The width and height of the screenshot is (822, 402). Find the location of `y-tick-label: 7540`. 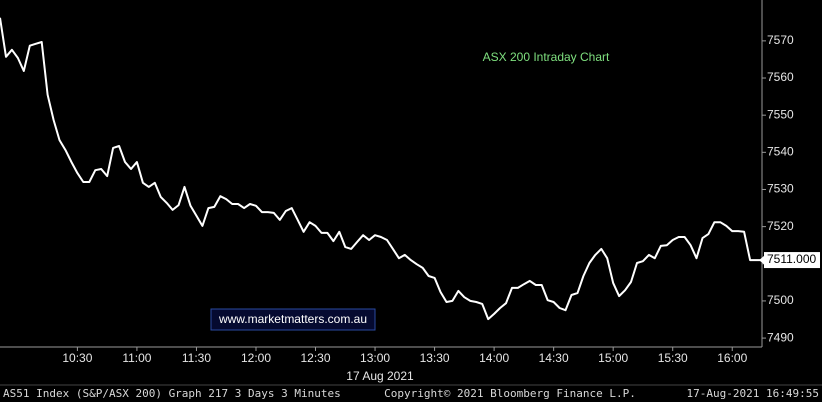

y-tick-label: 7540 is located at coordinates (780, 151).